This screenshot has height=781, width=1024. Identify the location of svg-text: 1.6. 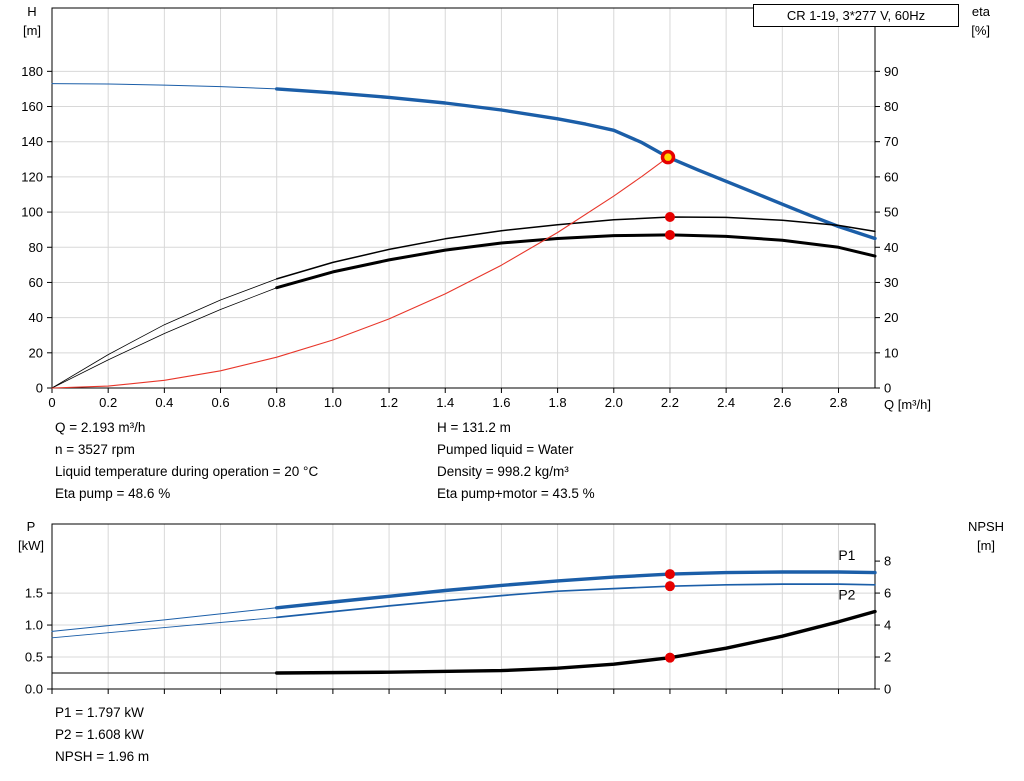
(501, 402).